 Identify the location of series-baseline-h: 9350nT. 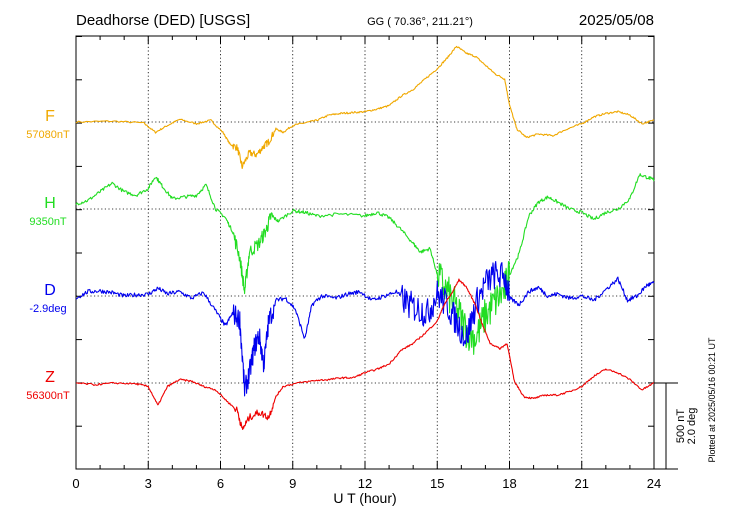
(48, 222).